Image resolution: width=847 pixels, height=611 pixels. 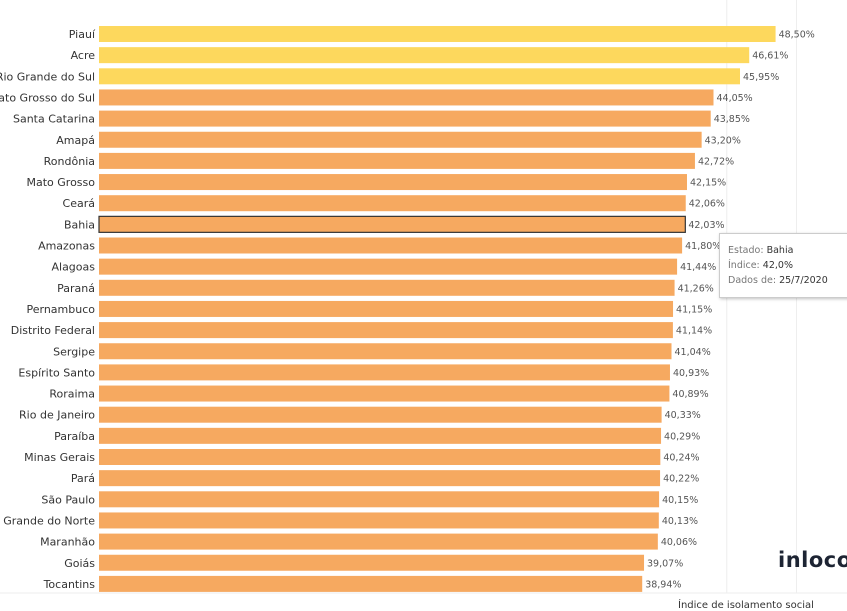 I want to click on category-label: Rio Grande do Norte, so click(x=47, y=520).